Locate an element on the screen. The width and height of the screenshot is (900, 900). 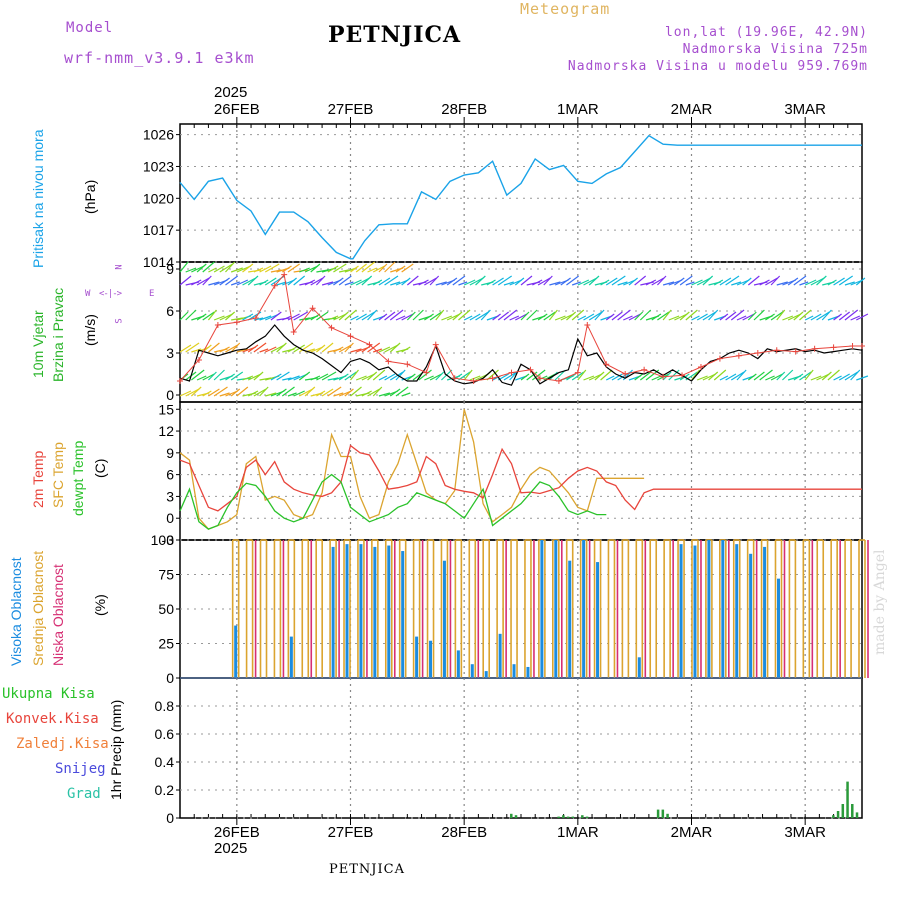
y-tick-label-4: 100 is located at coordinates (163, 540).